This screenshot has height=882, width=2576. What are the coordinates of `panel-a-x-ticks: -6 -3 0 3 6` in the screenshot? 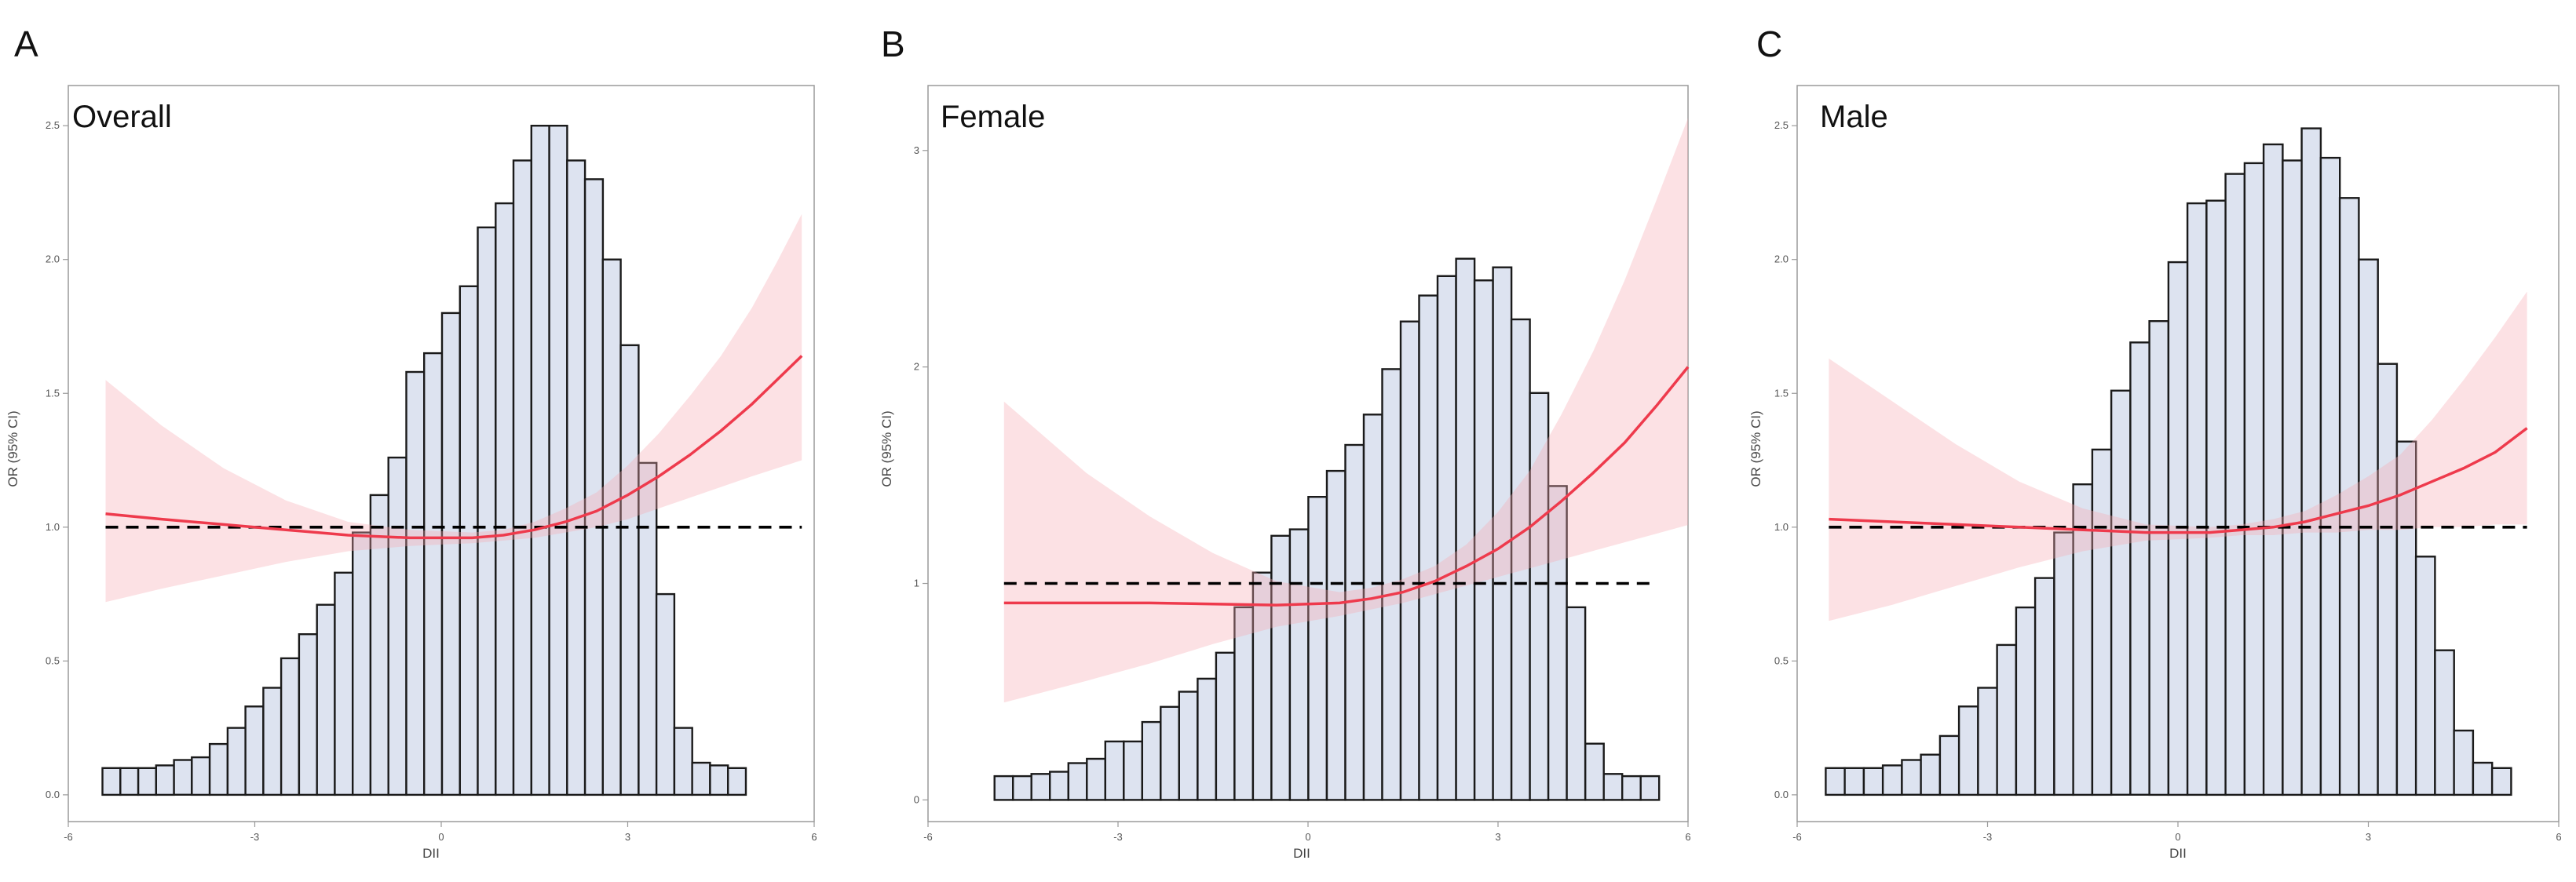 It's located at (440, 832).